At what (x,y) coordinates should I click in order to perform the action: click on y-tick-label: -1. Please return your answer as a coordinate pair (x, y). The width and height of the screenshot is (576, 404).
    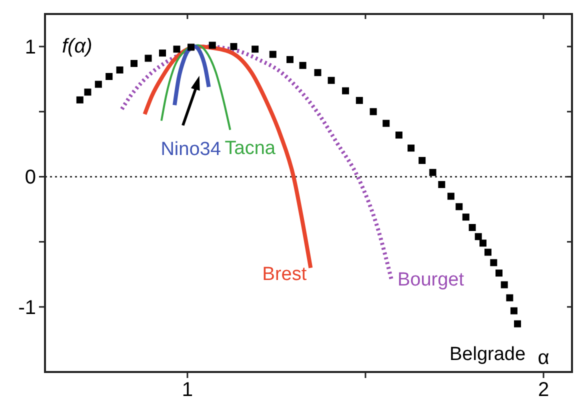
    Looking at the image, I should click on (27, 307).